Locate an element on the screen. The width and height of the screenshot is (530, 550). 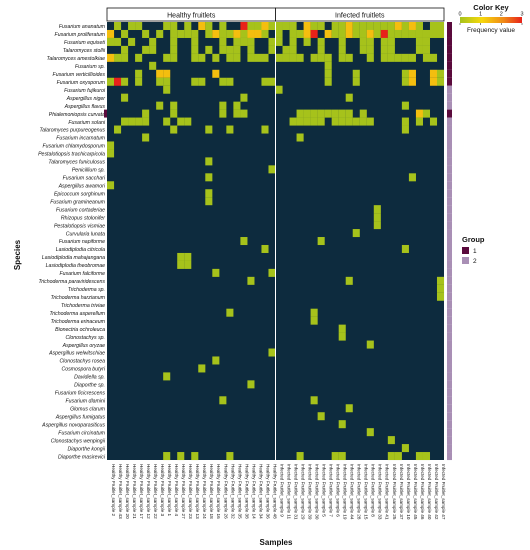
sample-label: Infected Fruitlet_sample 7 is located at coordinates (331, 490).